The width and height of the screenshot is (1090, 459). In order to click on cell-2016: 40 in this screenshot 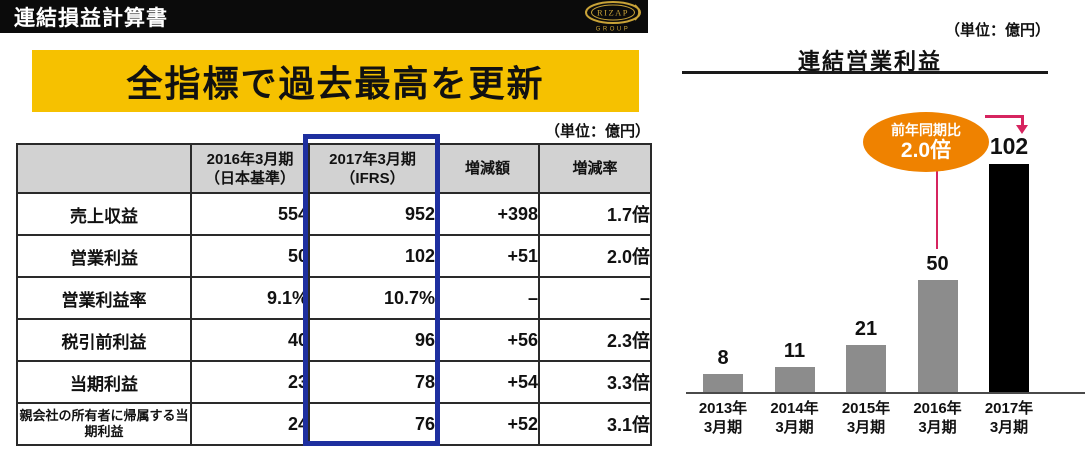, I will do `click(250, 340)`.